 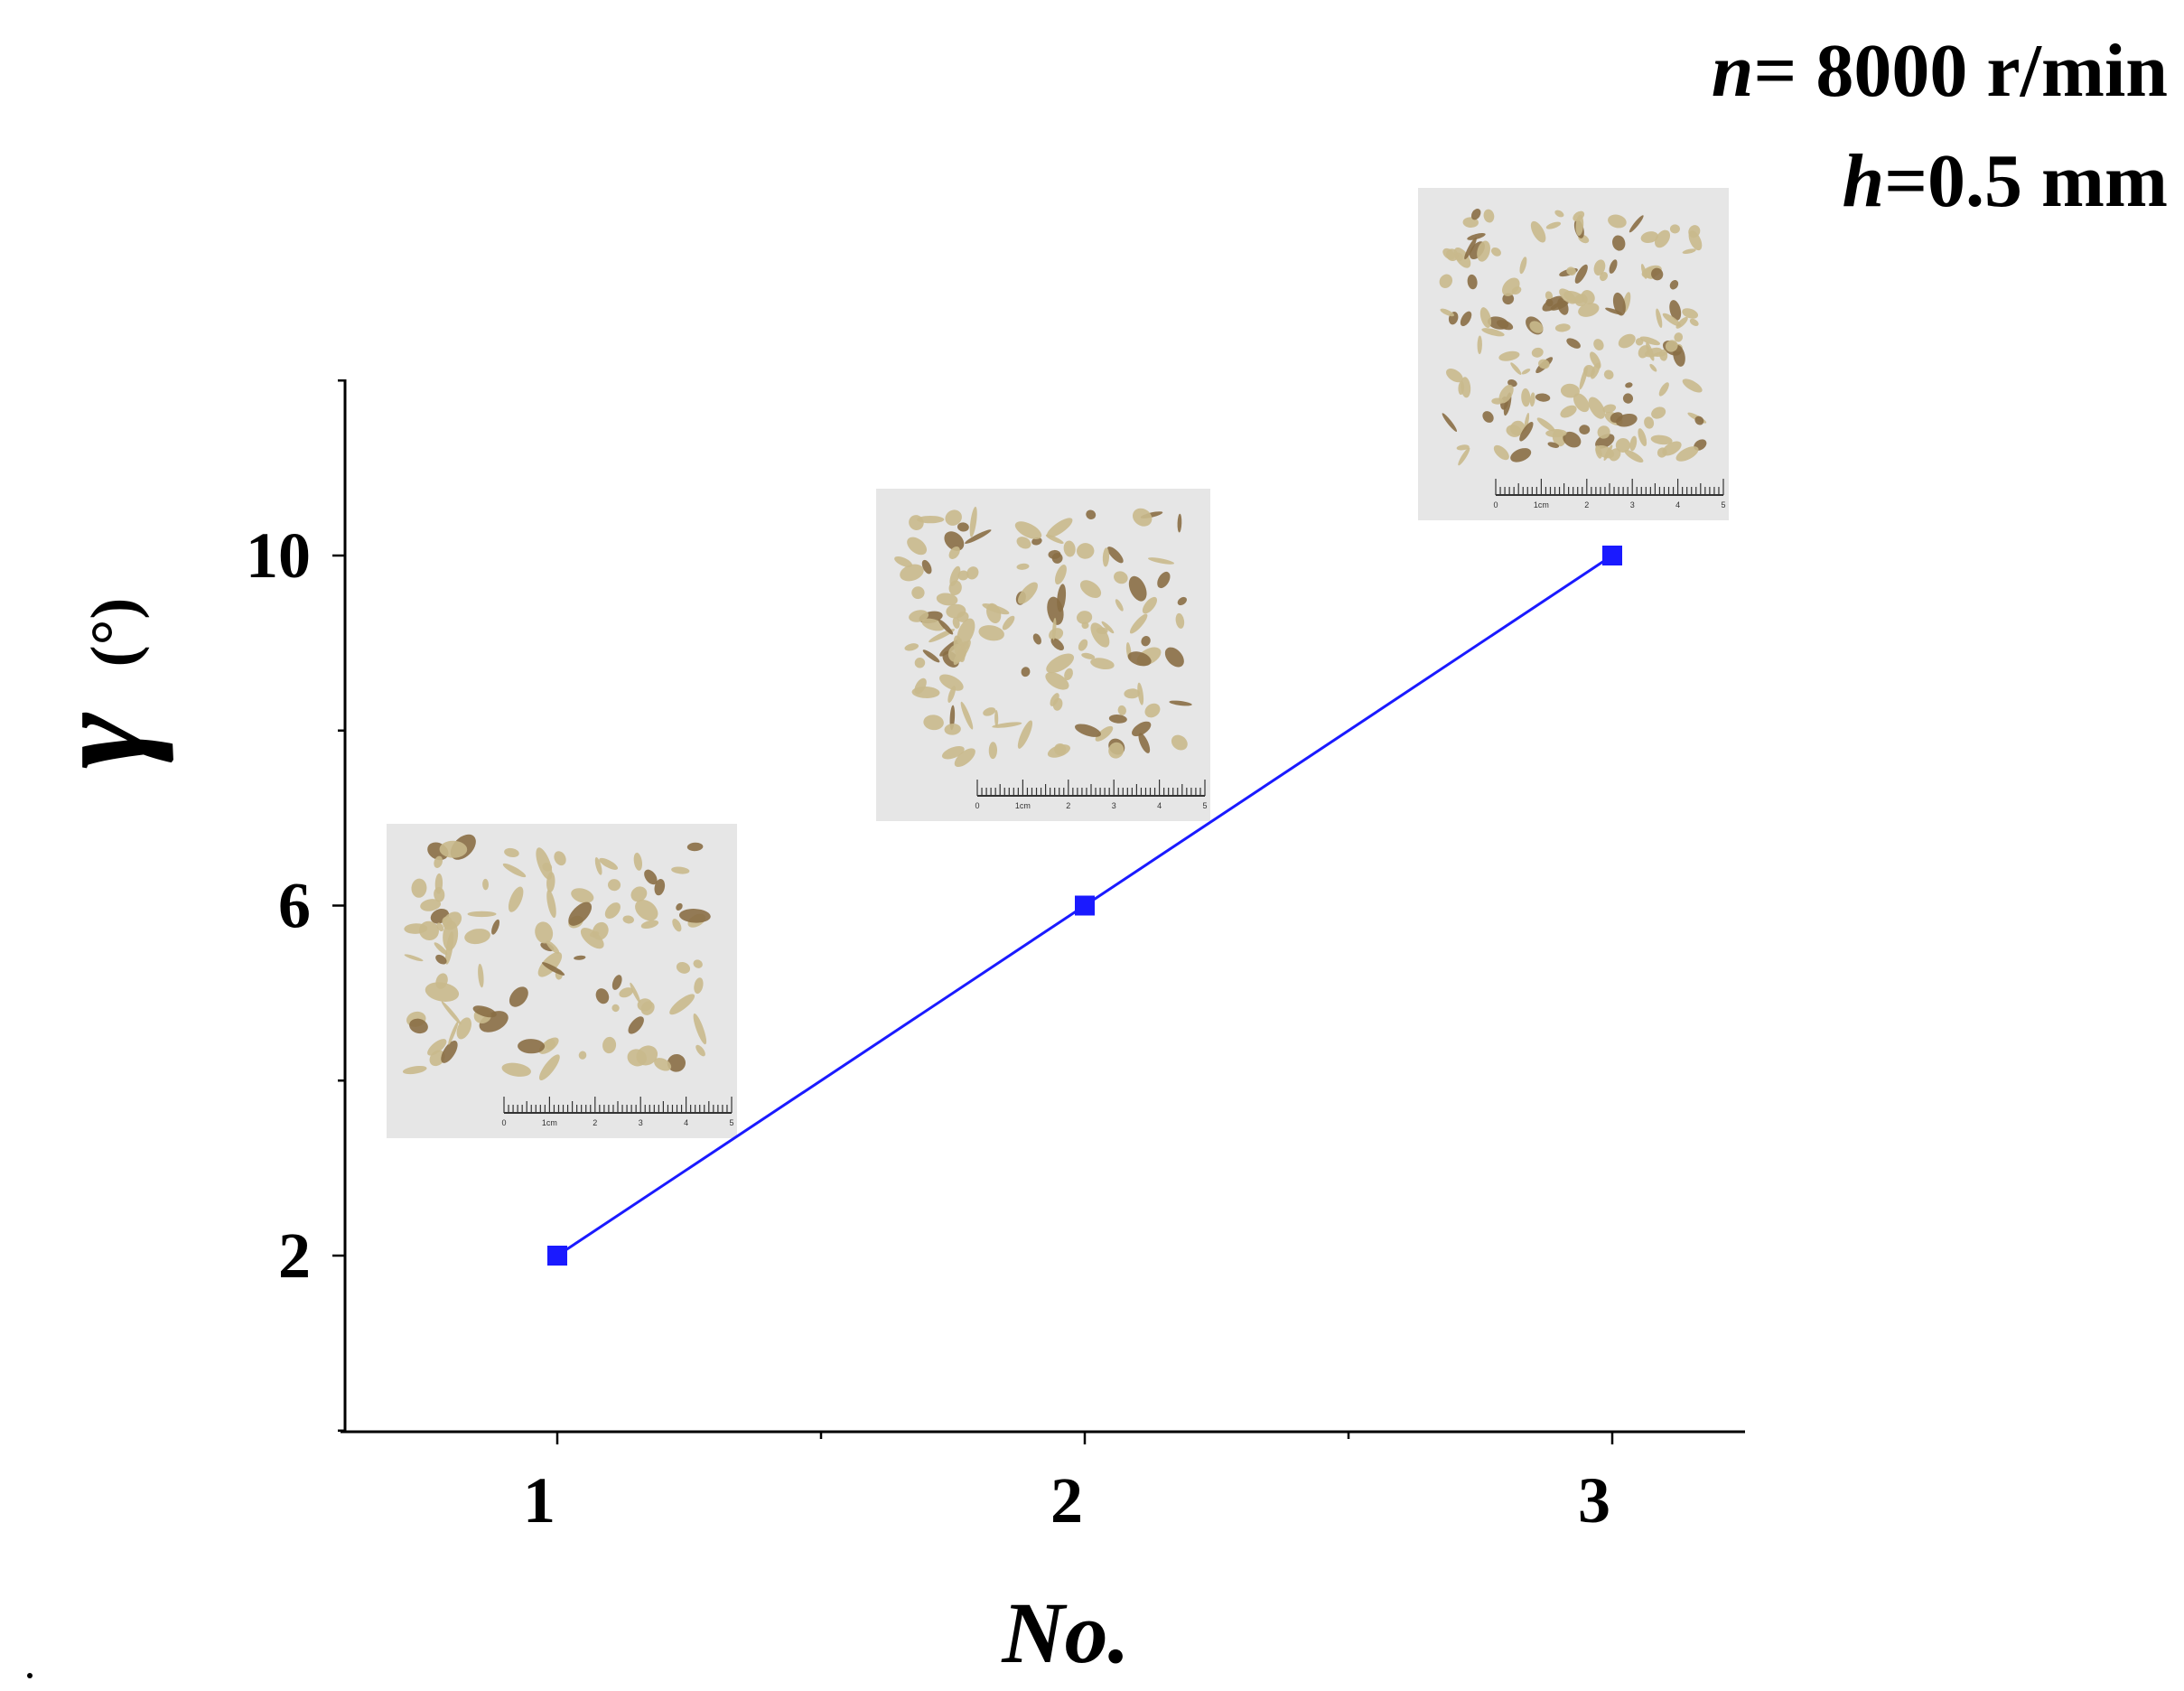 I want to click on y-tick-label: 6, so click(x=294, y=906).